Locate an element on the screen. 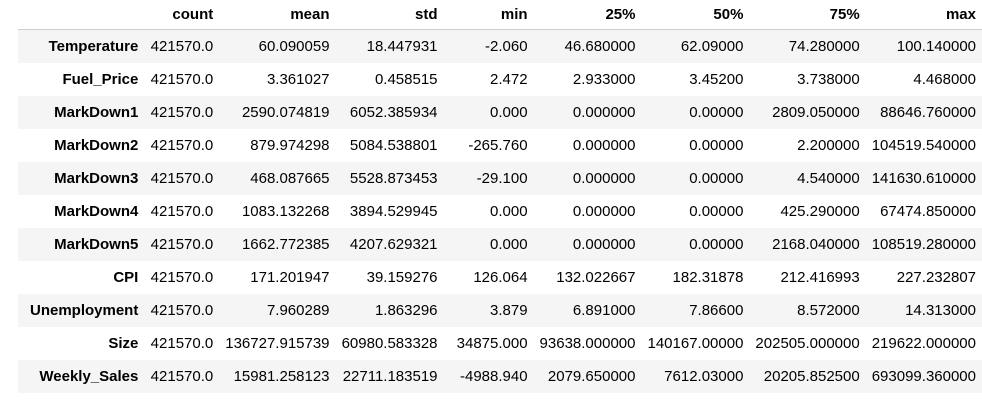  cell-75pct: 2.200000 is located at coordinates (828, 145).